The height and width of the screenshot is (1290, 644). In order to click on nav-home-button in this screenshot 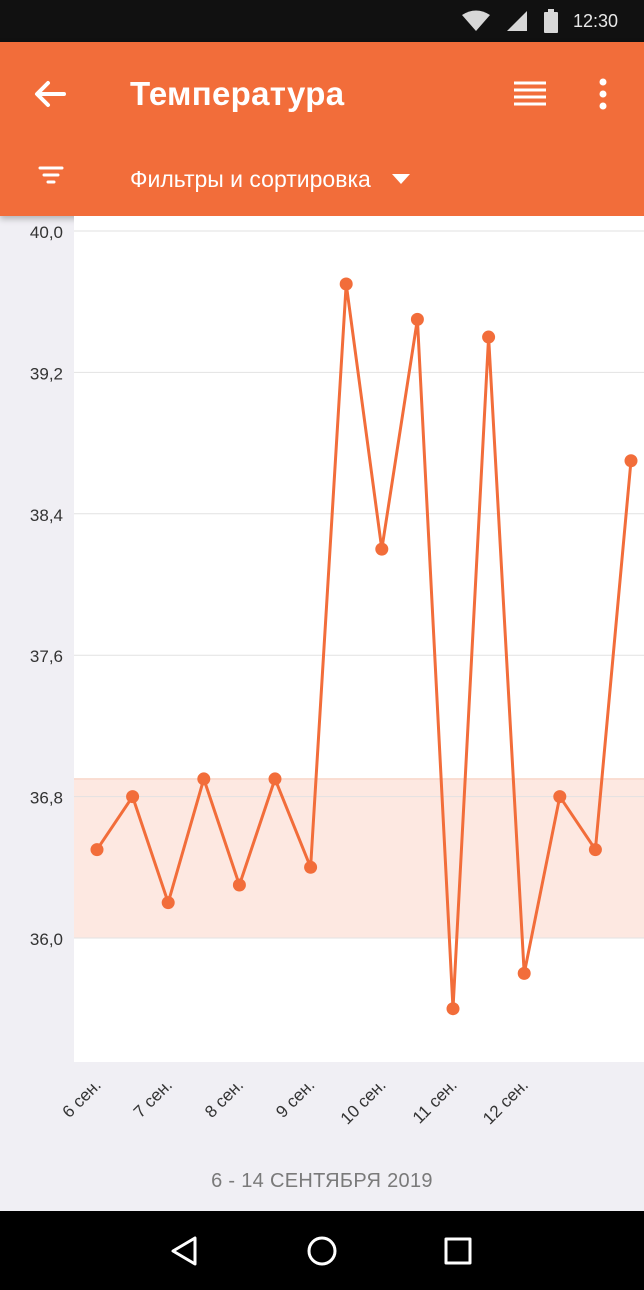, I will do `click(322, 1251)`.